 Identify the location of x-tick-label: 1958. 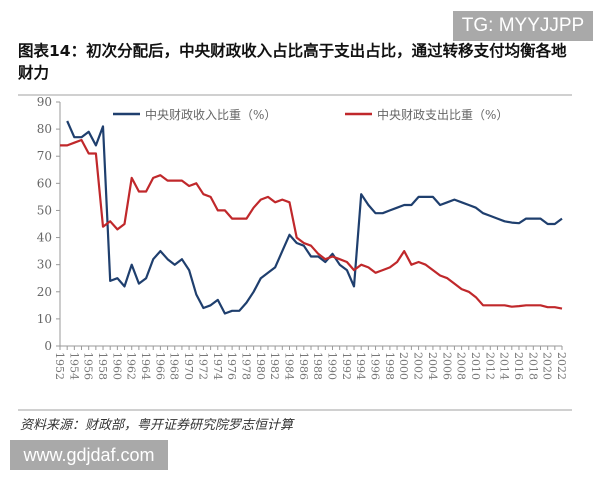
(102, 366).